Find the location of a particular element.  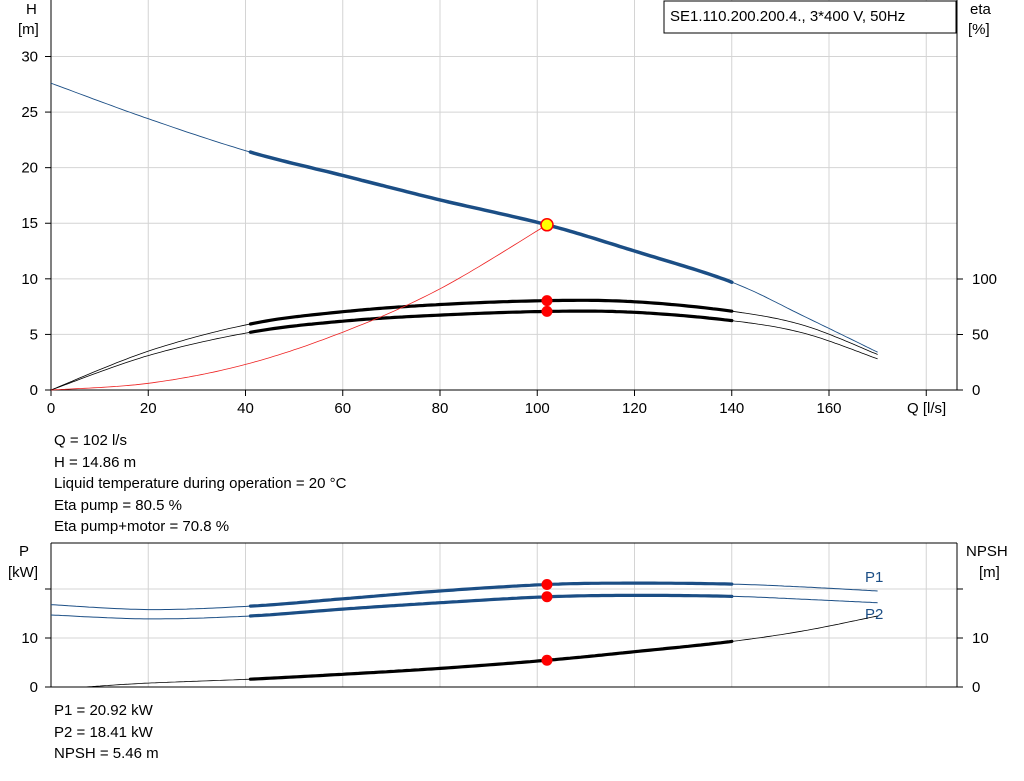

top-x-tick-label: 80 is located at coordinates (440, 408).